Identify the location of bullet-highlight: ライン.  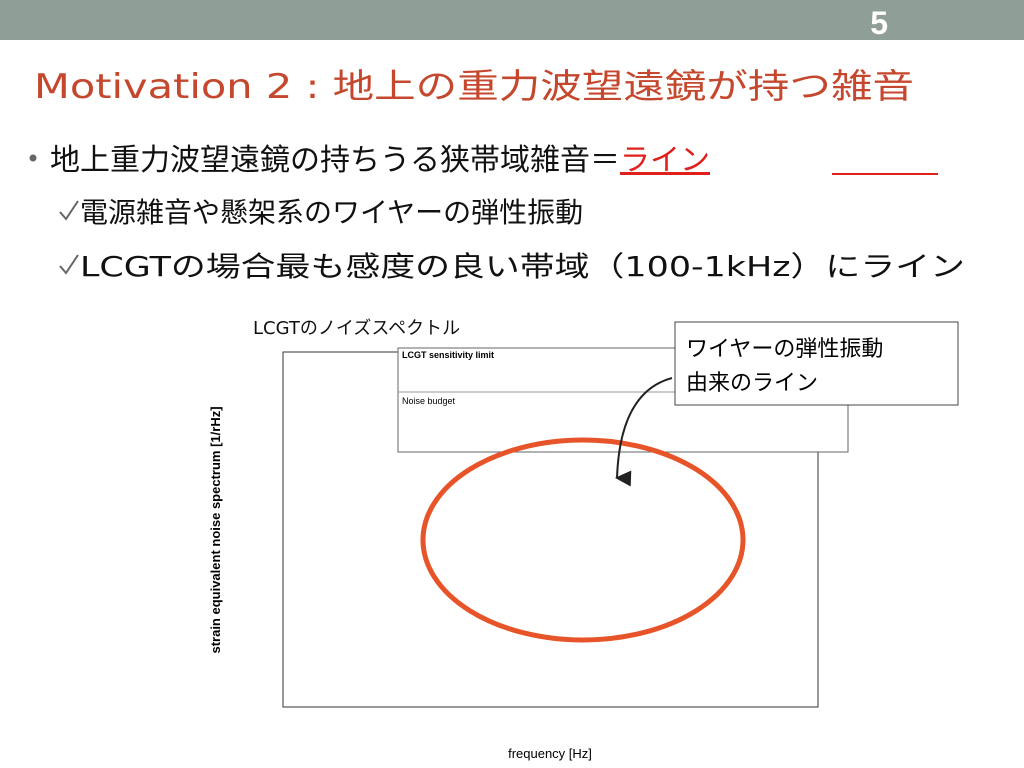
(665, 160).